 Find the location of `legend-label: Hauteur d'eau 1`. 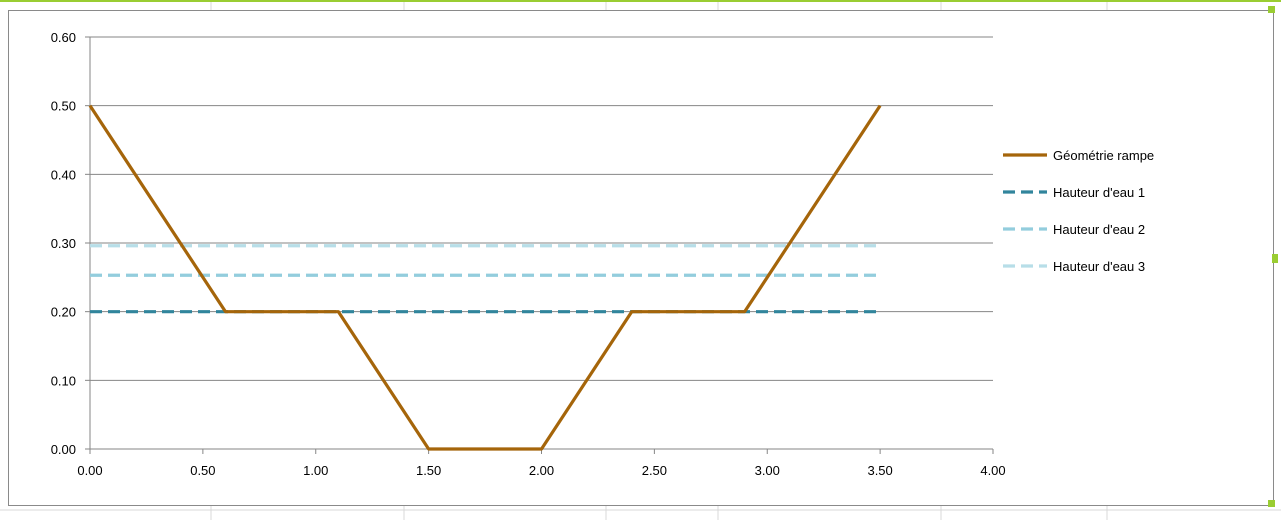

legend-label: Hauteur d'eau 1 is located at coordinates (1099, 192).